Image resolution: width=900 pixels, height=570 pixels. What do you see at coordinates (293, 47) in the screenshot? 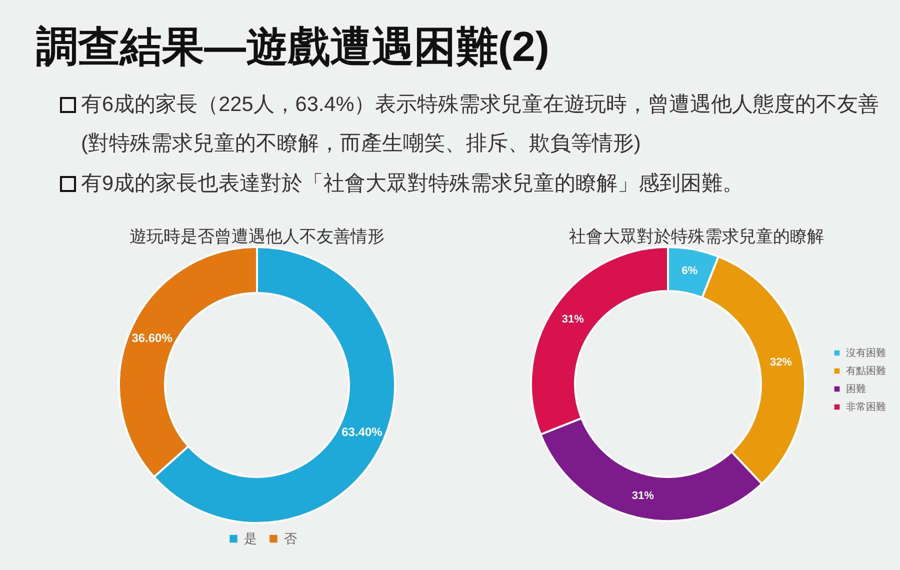
I see `text: 調查結果—遊戲遭遇困難(2)` at bounding box center [293, 47].